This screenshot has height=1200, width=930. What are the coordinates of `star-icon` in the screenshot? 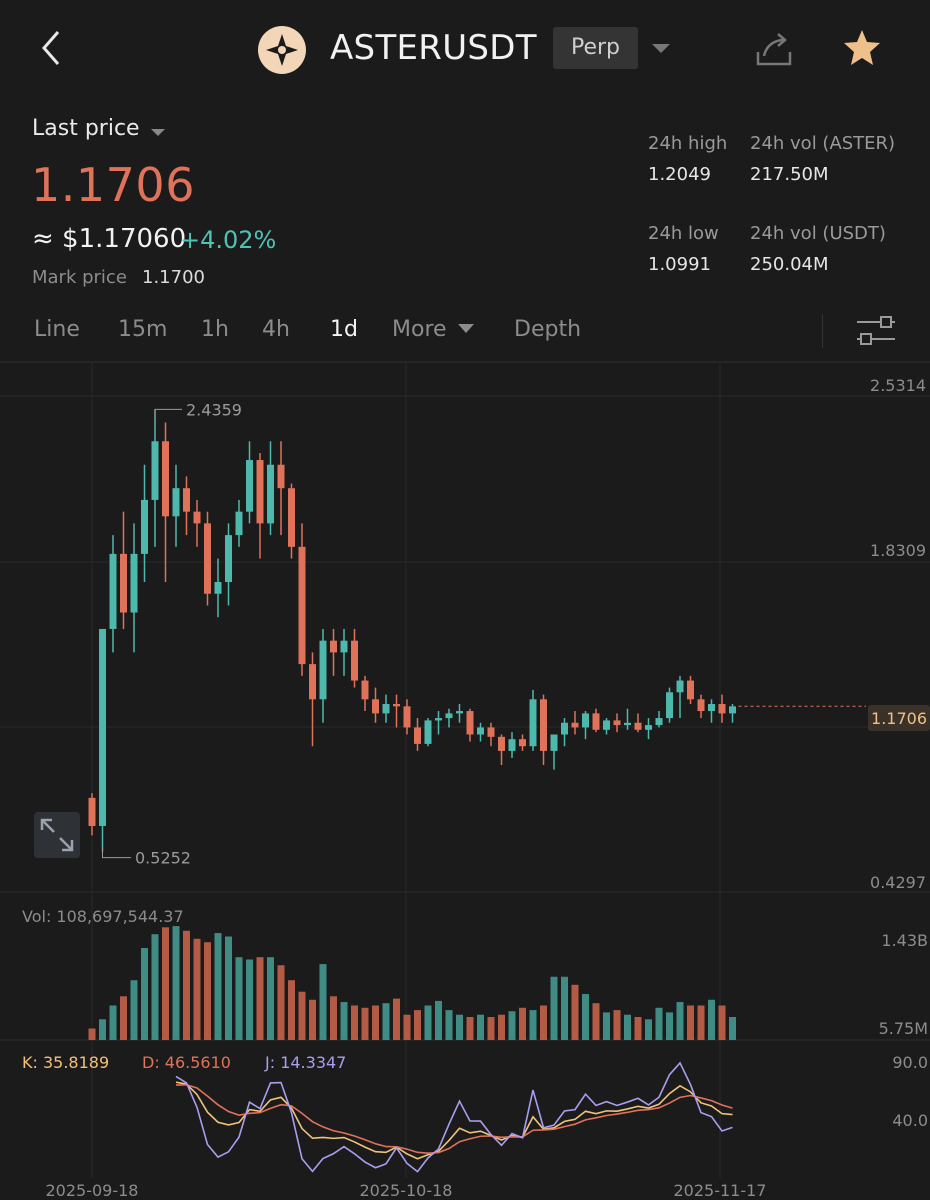 It's located at (862, 48).